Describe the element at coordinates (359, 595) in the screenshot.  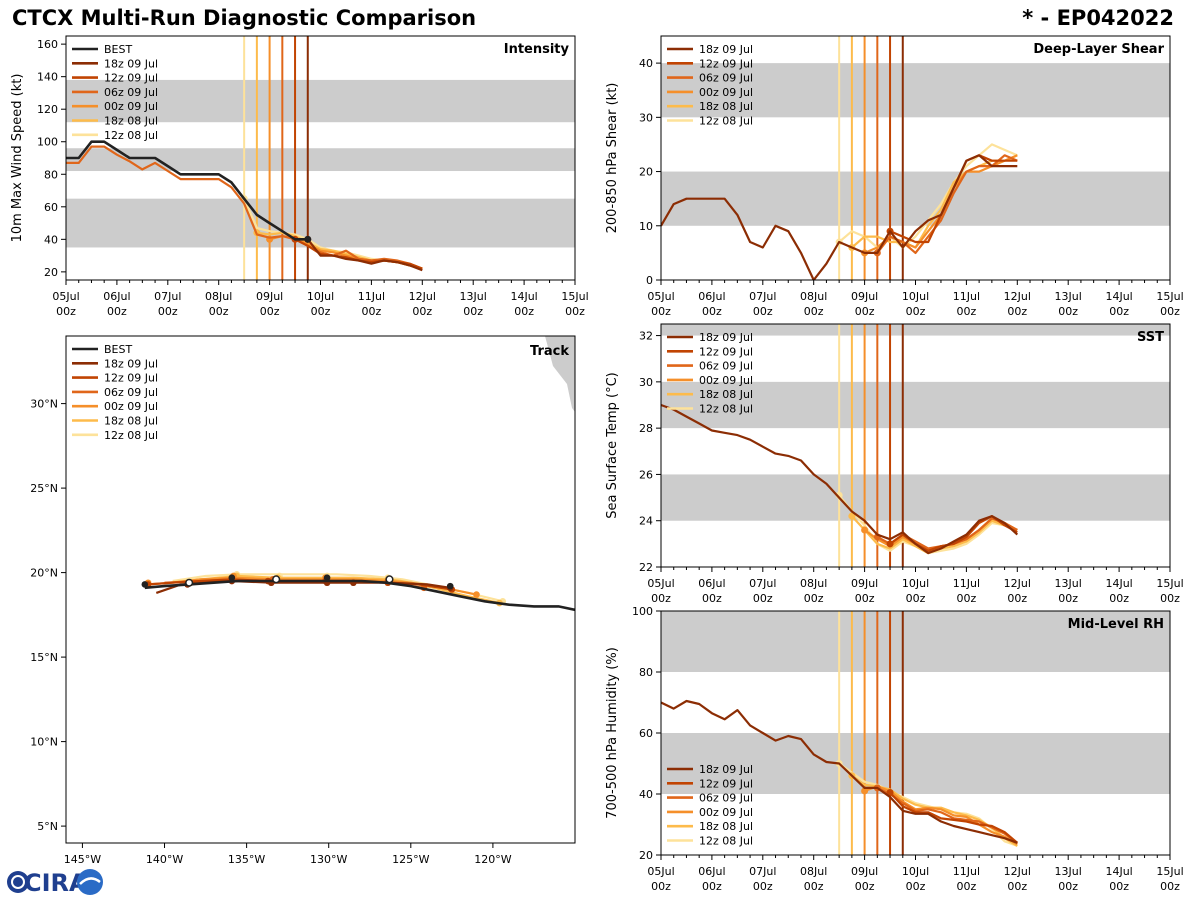
I see `track-line` at that location.